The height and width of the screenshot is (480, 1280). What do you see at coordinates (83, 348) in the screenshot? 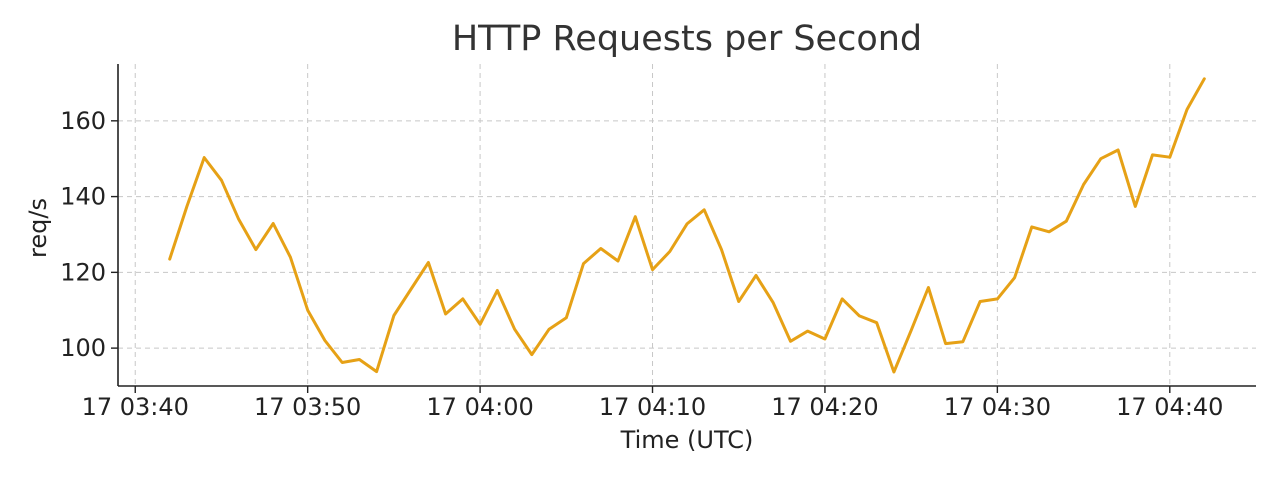
I see `y-tick-label: 100` at bounding box center [83, 348].